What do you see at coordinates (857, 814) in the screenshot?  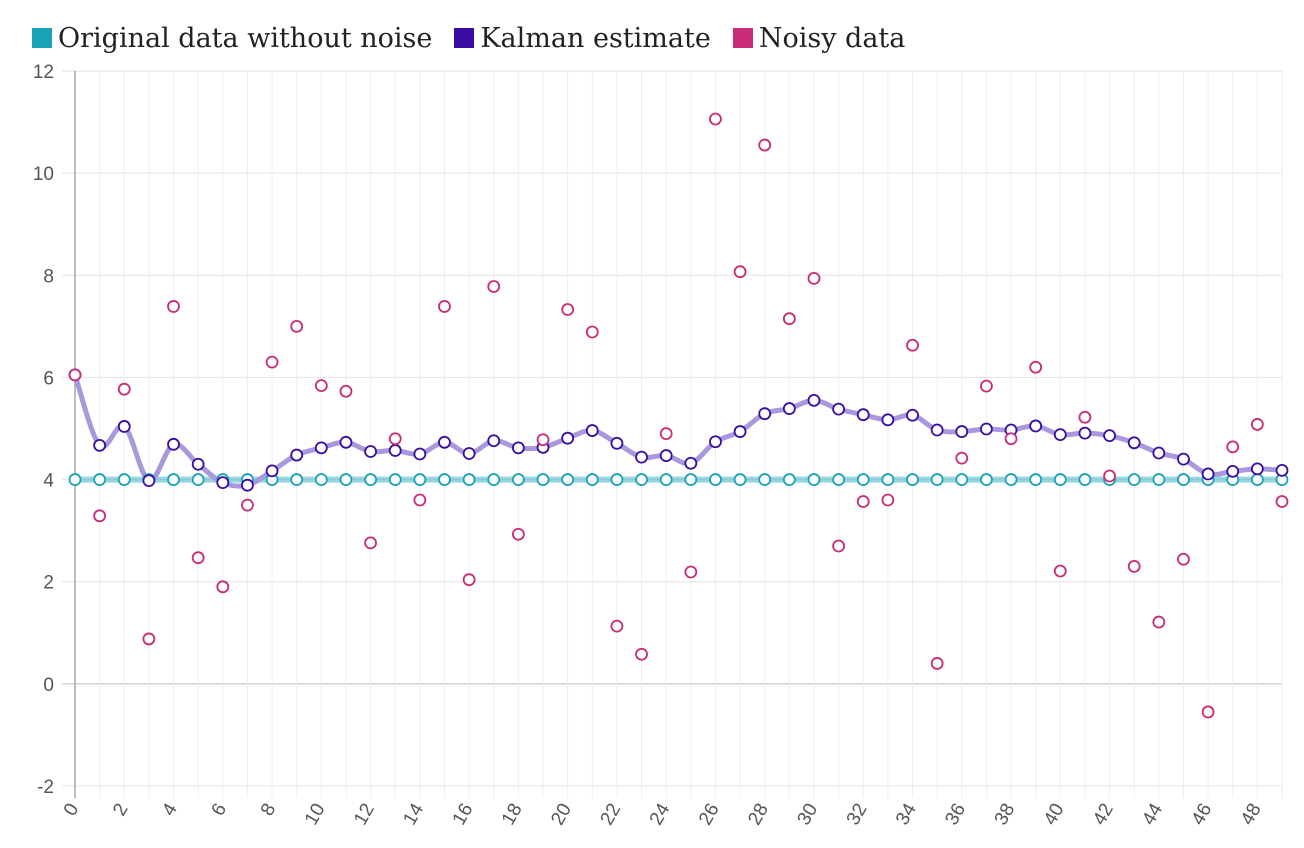 I see `x-tick-label: 32` at bounding box center [857, 814].